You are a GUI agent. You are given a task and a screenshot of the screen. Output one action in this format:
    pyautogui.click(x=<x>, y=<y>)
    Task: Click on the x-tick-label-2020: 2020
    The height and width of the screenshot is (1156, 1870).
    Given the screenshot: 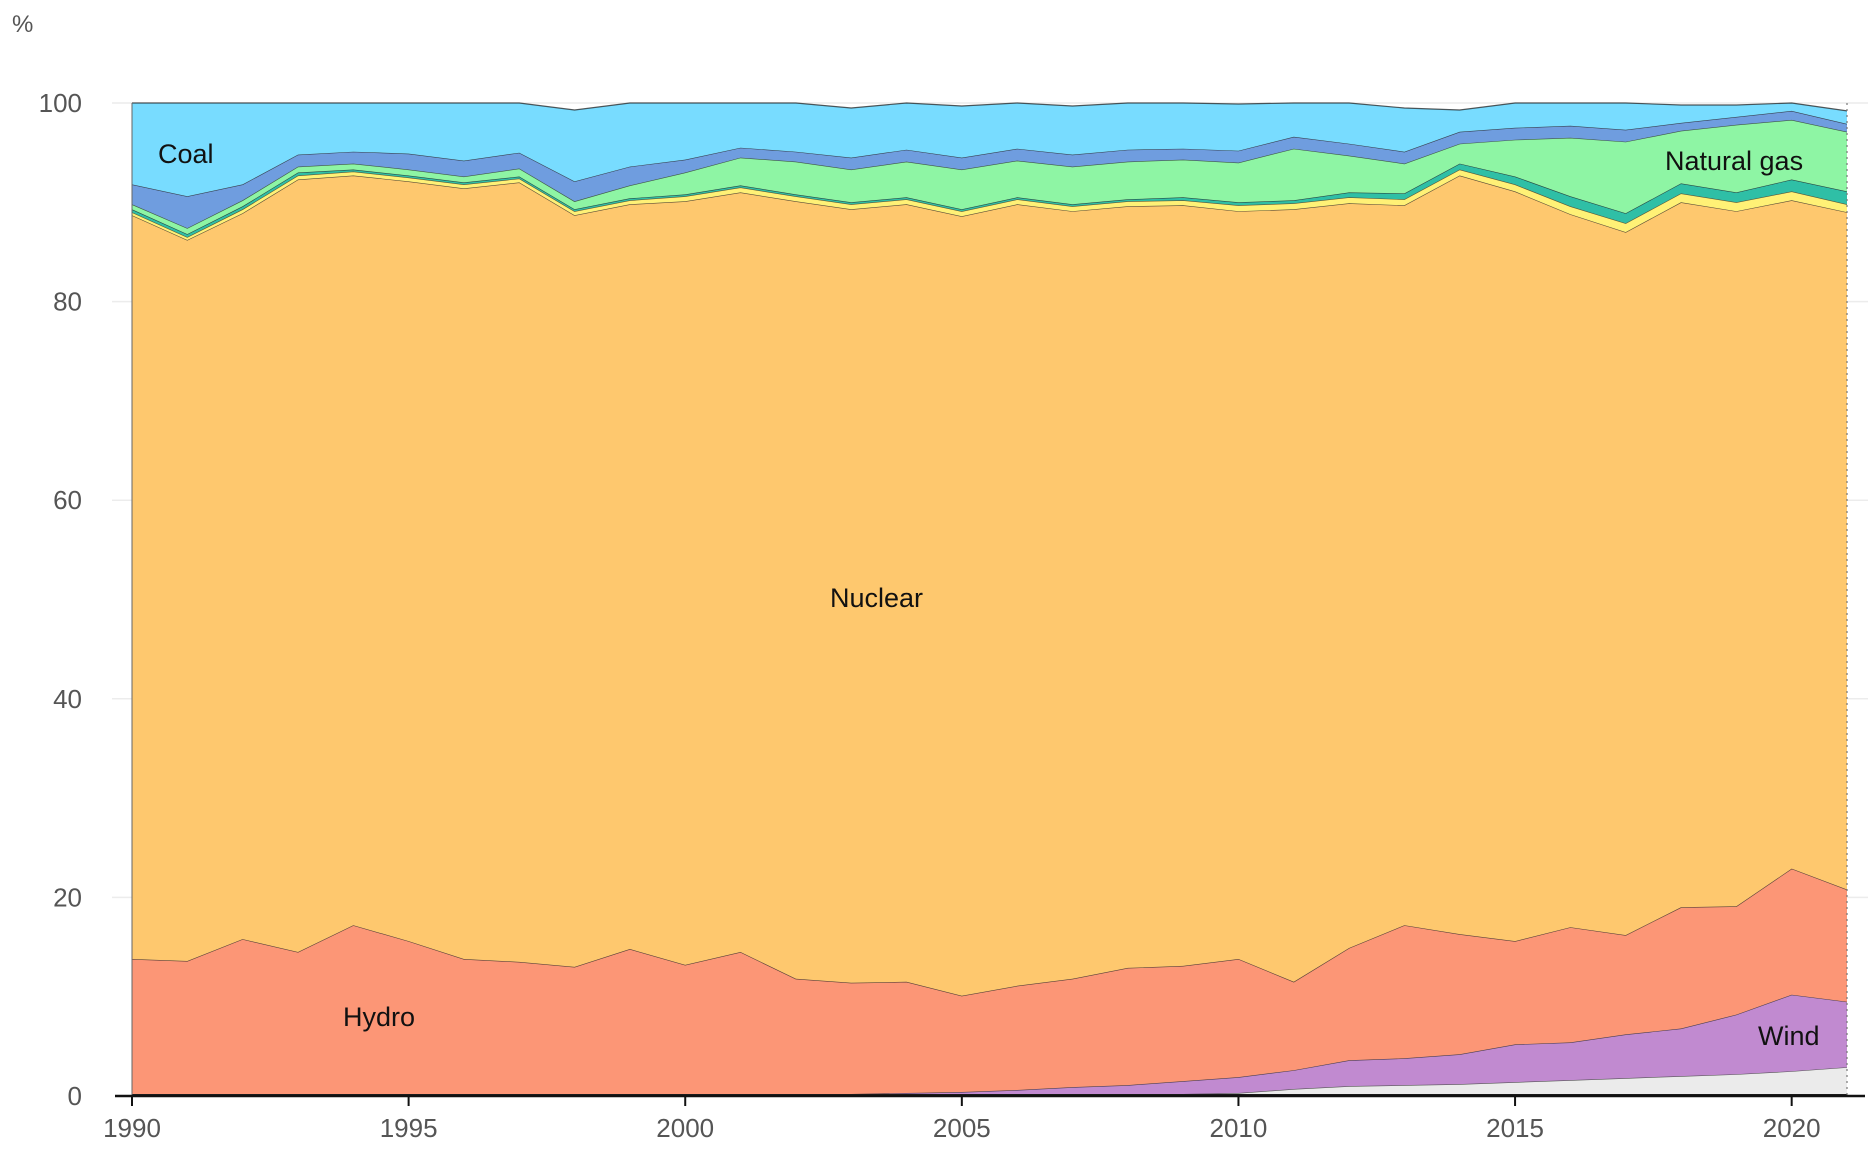 What is the action you would take?
    pyautogui.click(x=1792, y=1128)
    